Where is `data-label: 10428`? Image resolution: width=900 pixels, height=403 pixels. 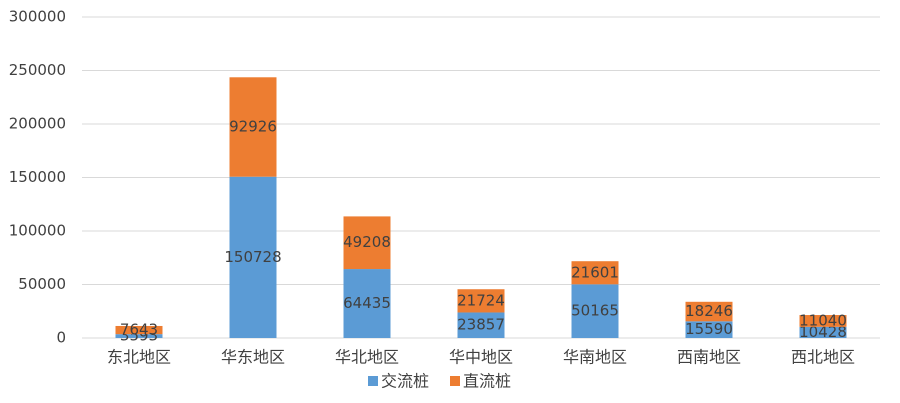
data-label: 10428 is located at coordinates (823, 332).